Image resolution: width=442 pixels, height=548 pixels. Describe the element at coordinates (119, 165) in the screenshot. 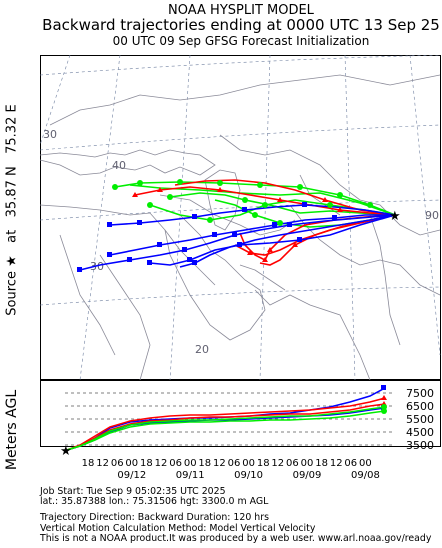

I see `lat-label-40: 40` at that location.